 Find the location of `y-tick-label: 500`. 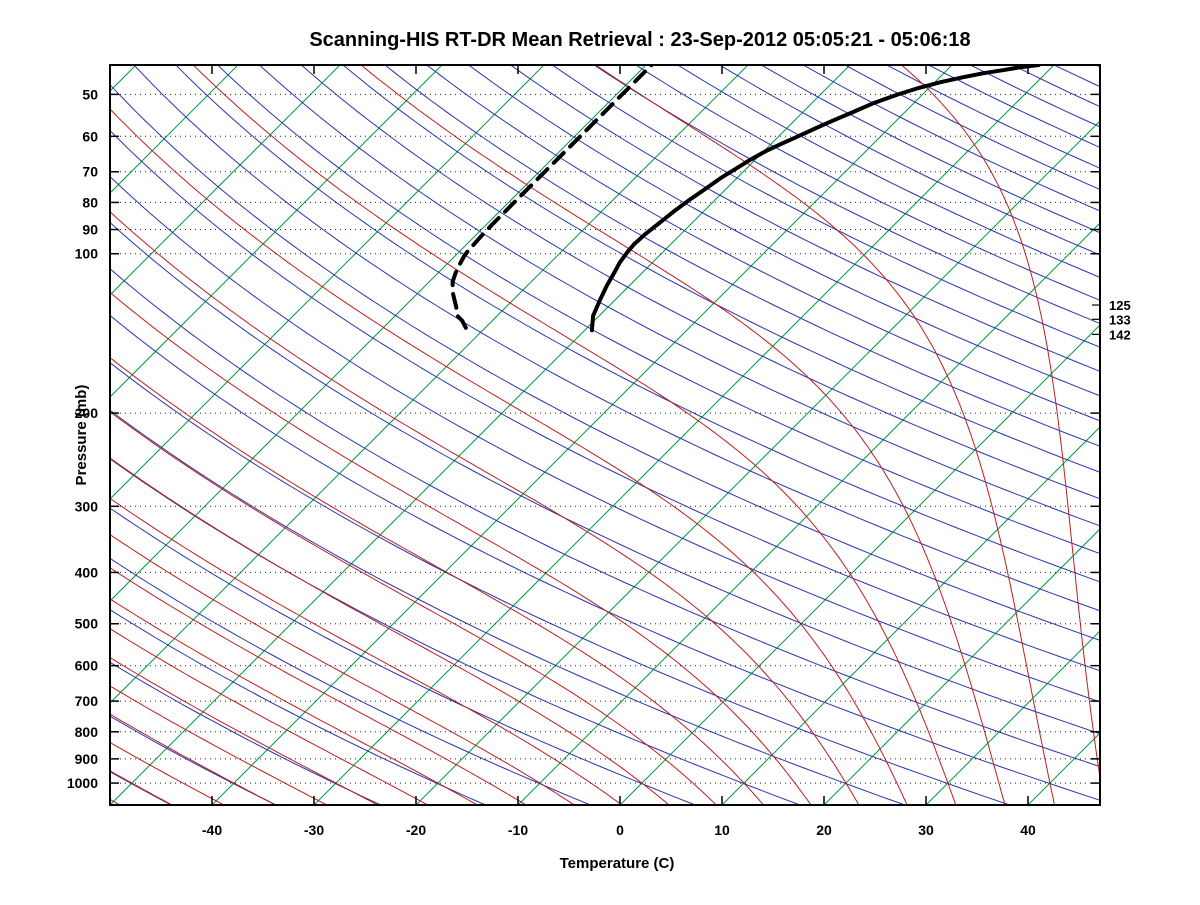

y-tick-label: 500 is located at coordinates (87, 624).